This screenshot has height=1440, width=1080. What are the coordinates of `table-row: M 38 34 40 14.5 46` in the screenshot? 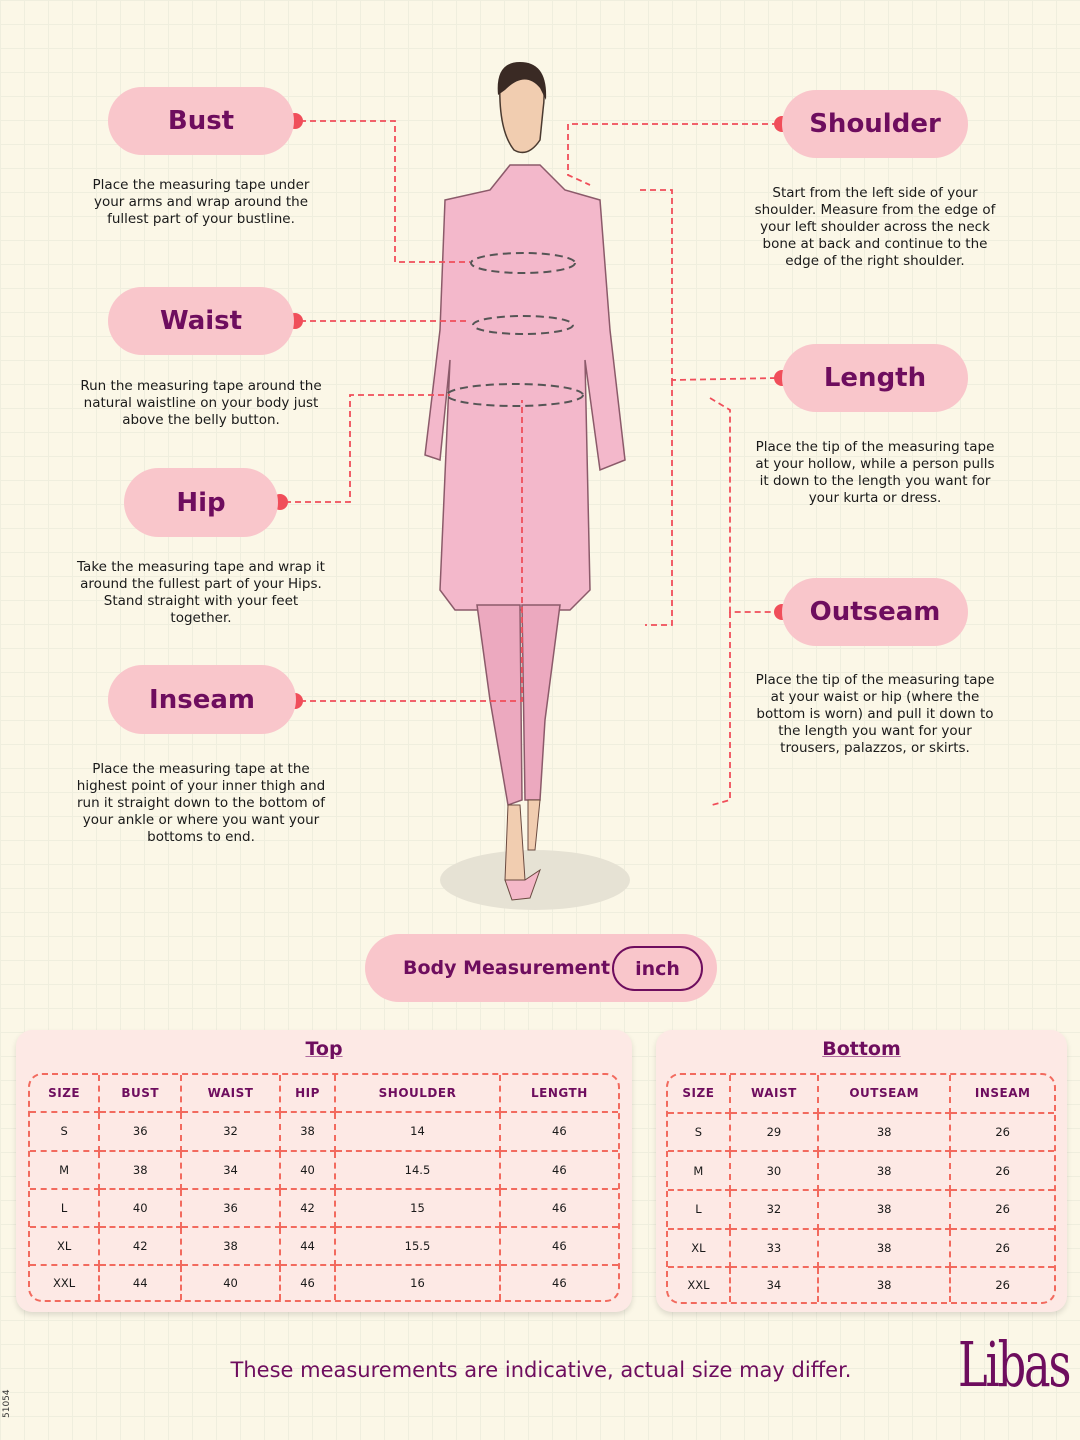 It's located at (324, 1170).